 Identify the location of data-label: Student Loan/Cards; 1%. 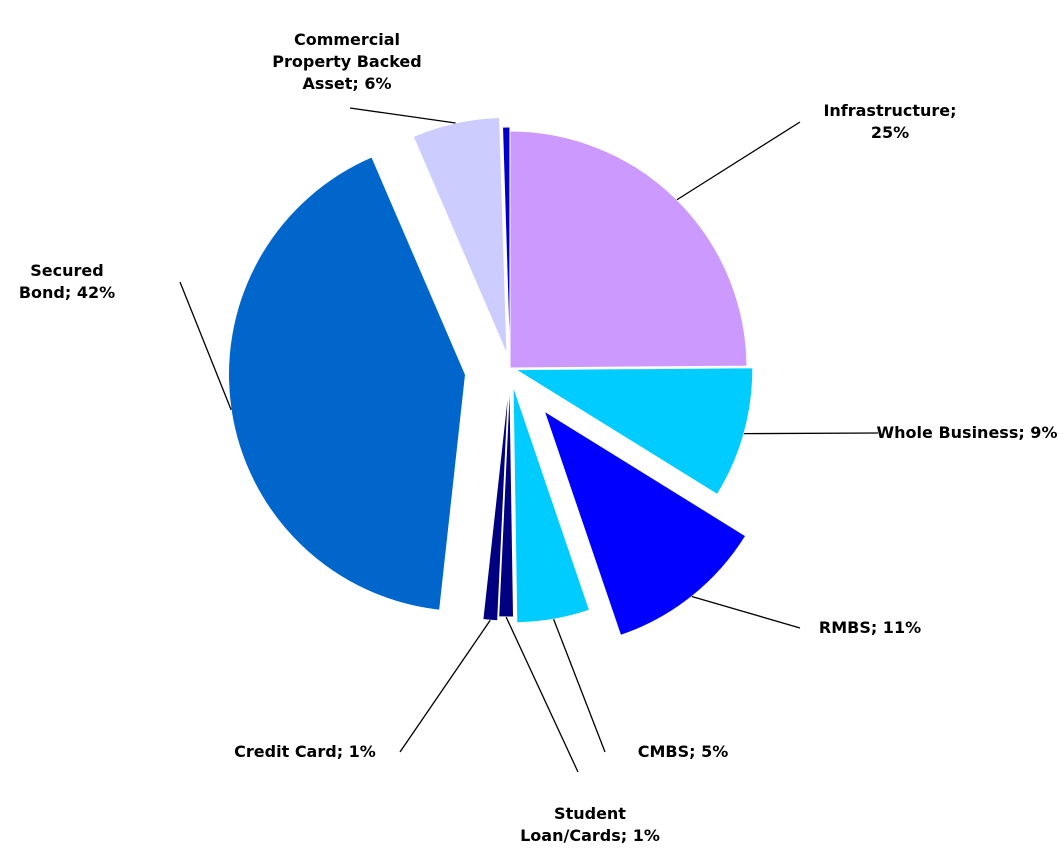
(590, 824).